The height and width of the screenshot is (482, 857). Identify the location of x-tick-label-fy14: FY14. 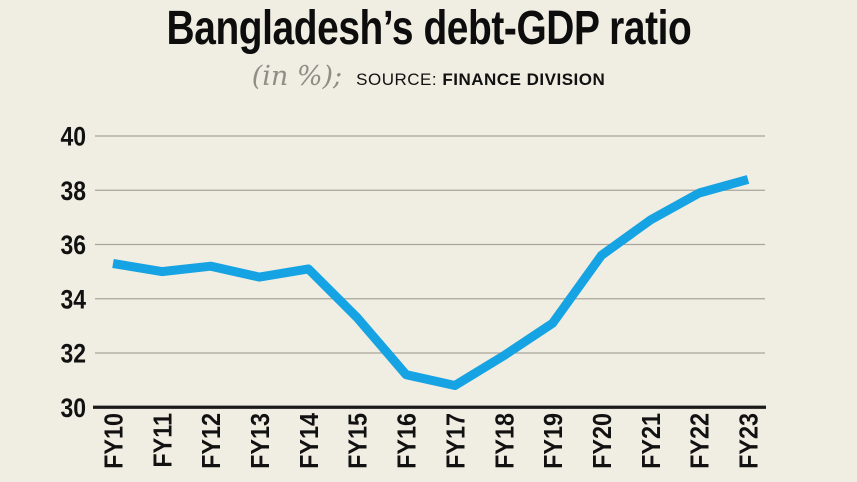
(310, 441).